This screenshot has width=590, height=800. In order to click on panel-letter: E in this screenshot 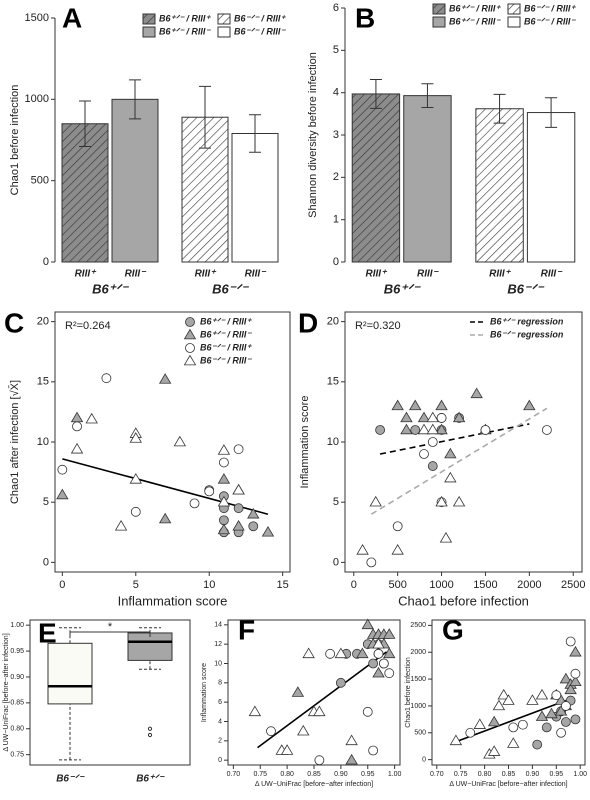, I will do `click(47, 632)`.